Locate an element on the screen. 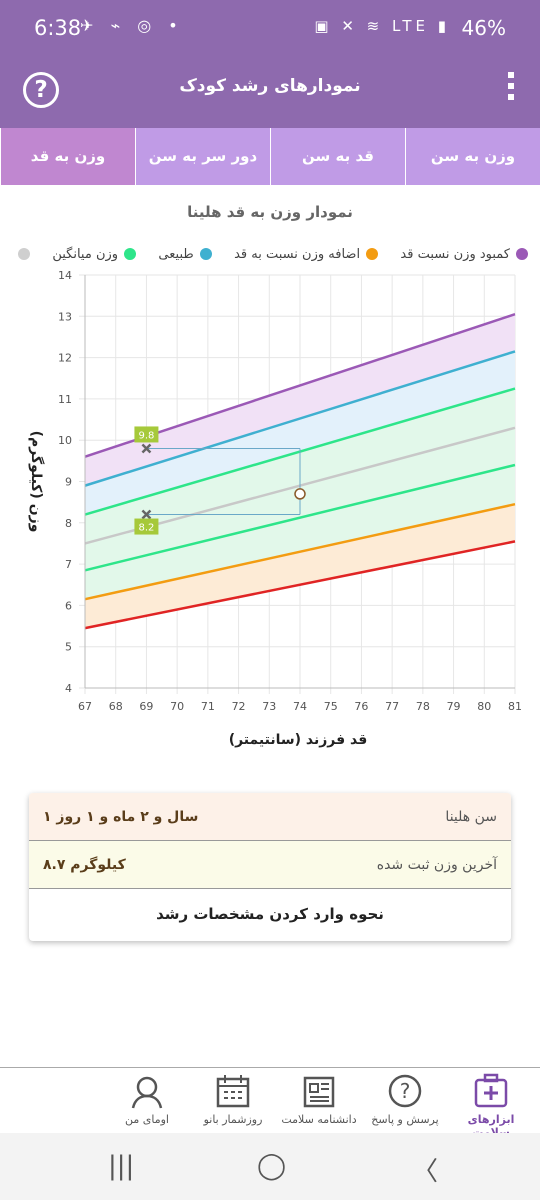  y-tick-label: 4 is located at coordinates (68, 688).